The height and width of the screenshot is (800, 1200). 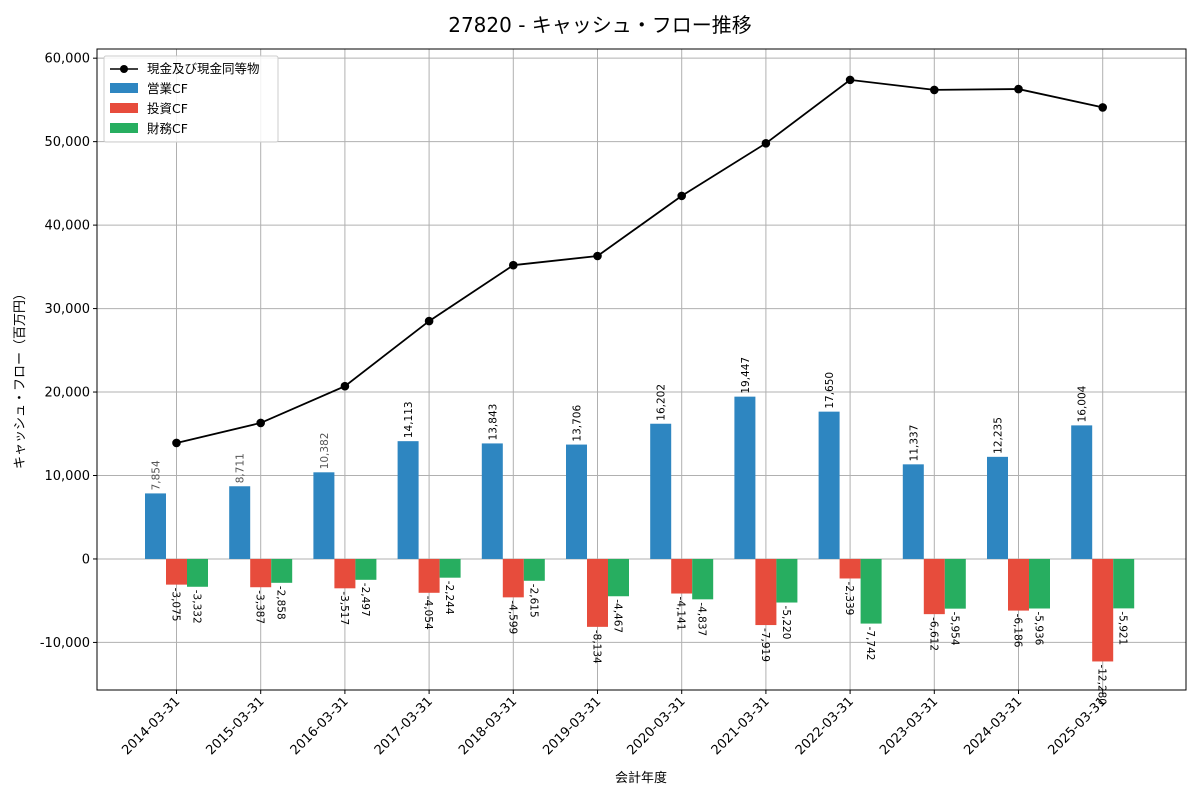 I want to click on operating-cf-label: 12,235, so click(x=999, y=435).